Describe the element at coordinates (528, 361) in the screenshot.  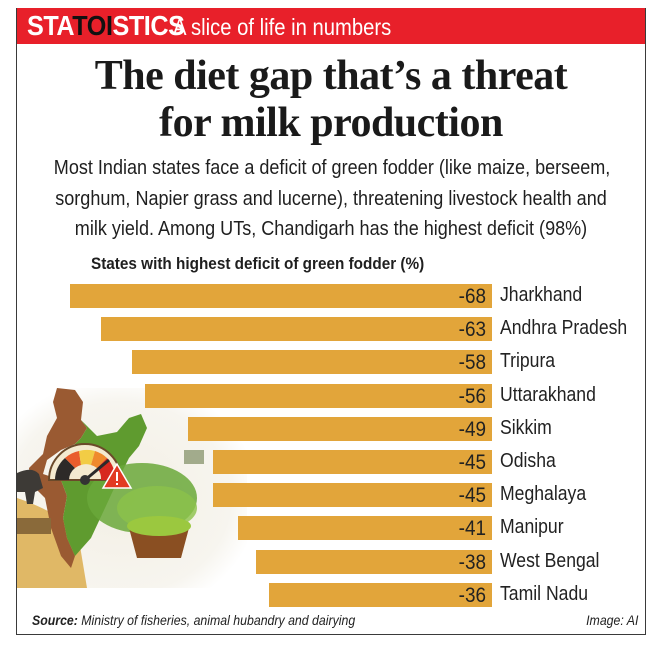
I see `category-label: Tripura` at that location.